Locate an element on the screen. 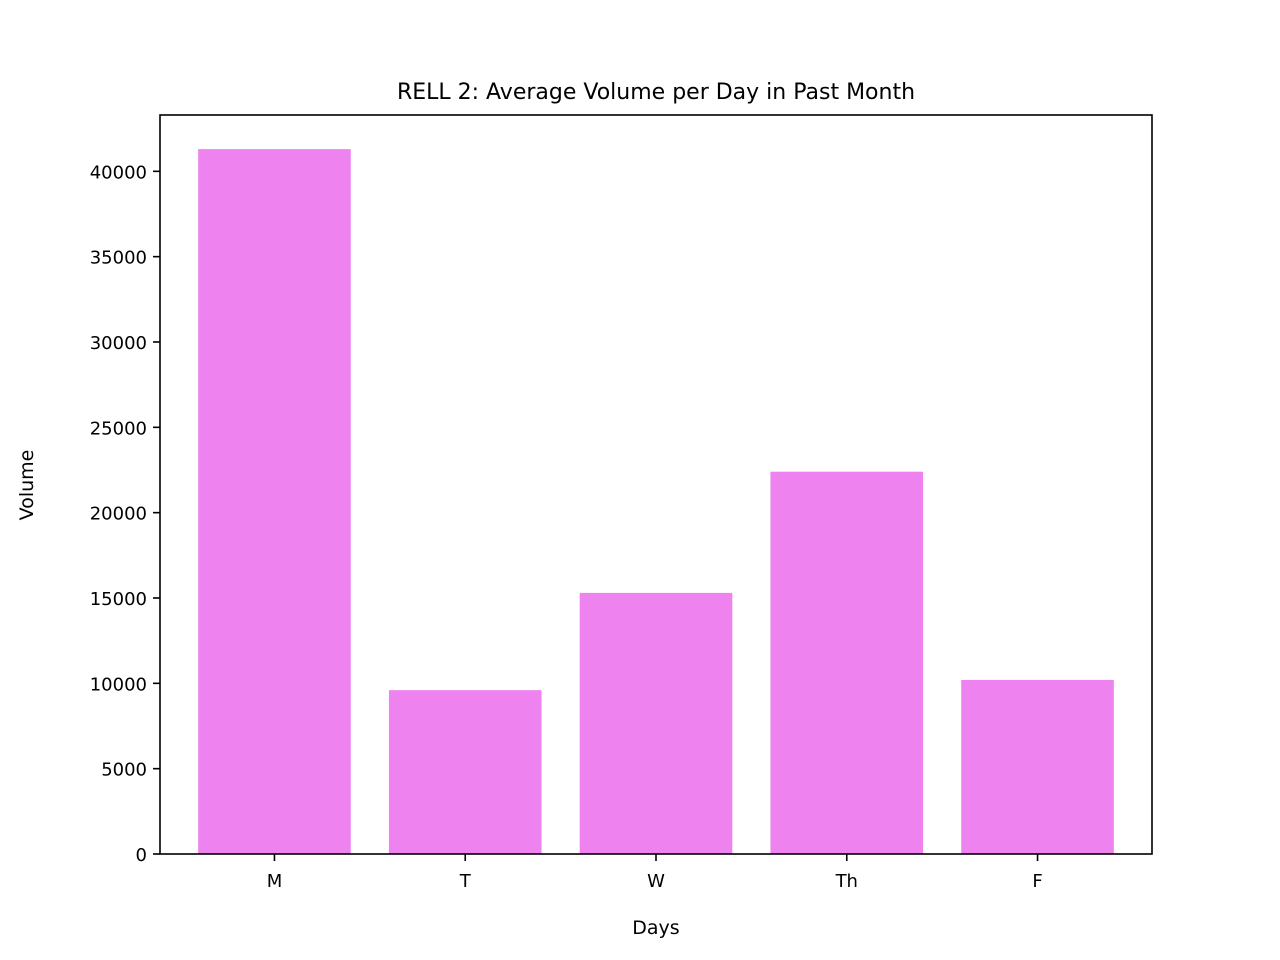  y-axis-label: Volume is located at coordinates (27, 485).